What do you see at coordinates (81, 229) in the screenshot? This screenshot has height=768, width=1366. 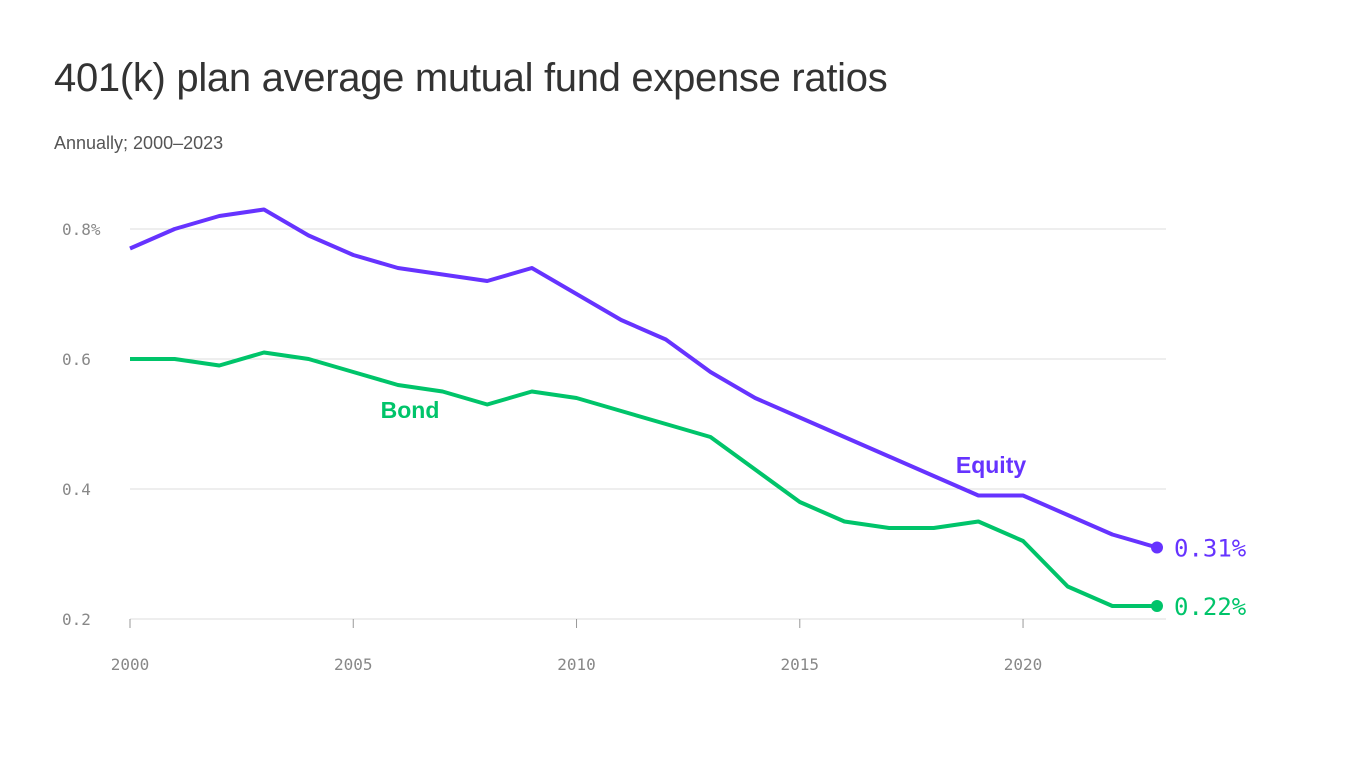 I see `y-tick-label: 0.8%` at bounding box center [81, 229].